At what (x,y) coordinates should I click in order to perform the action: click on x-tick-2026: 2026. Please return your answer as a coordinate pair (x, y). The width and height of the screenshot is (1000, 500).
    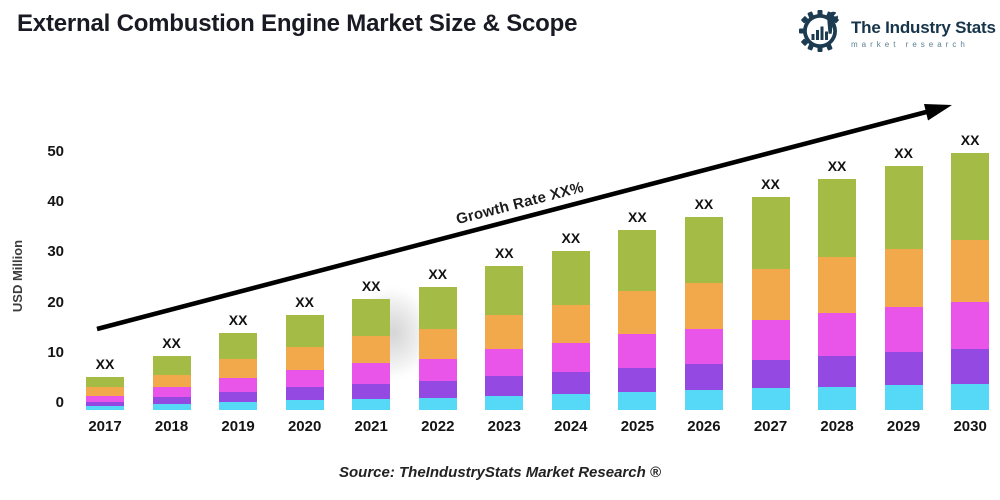
    Looking at the image, I should click on (704, 426).